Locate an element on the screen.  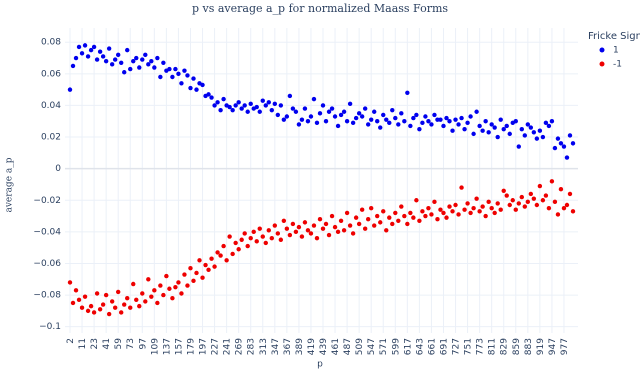
x-tick-label: 509 is located at coordinates (360, 346).